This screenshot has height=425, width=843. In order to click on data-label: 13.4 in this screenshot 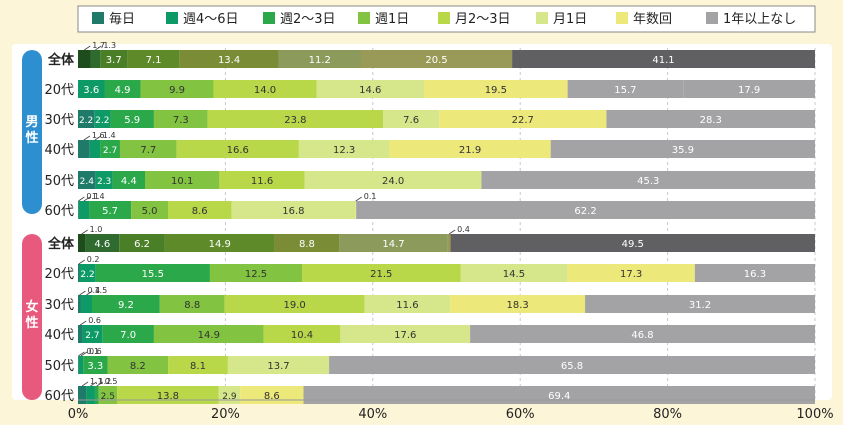, I will do `click(229, 60)`.